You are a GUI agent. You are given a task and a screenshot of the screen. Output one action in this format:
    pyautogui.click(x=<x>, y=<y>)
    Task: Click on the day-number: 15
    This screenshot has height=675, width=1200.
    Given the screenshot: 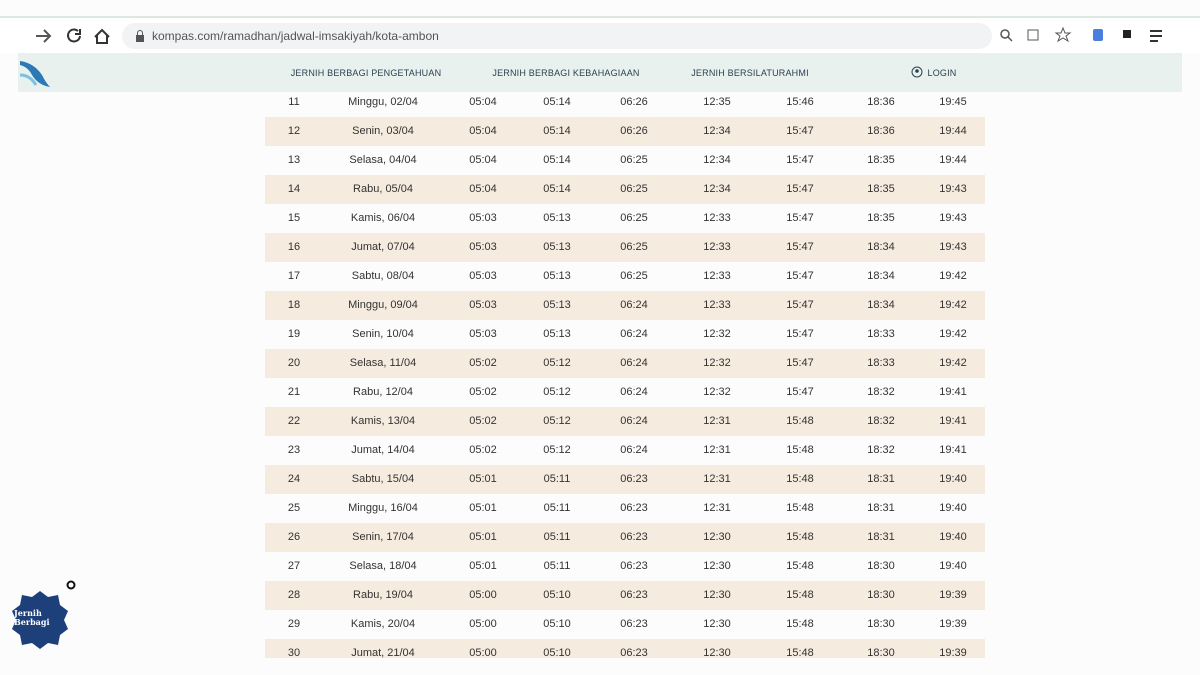 What is the action you would take?
    pyautogui.click(x=294, y=218)
    